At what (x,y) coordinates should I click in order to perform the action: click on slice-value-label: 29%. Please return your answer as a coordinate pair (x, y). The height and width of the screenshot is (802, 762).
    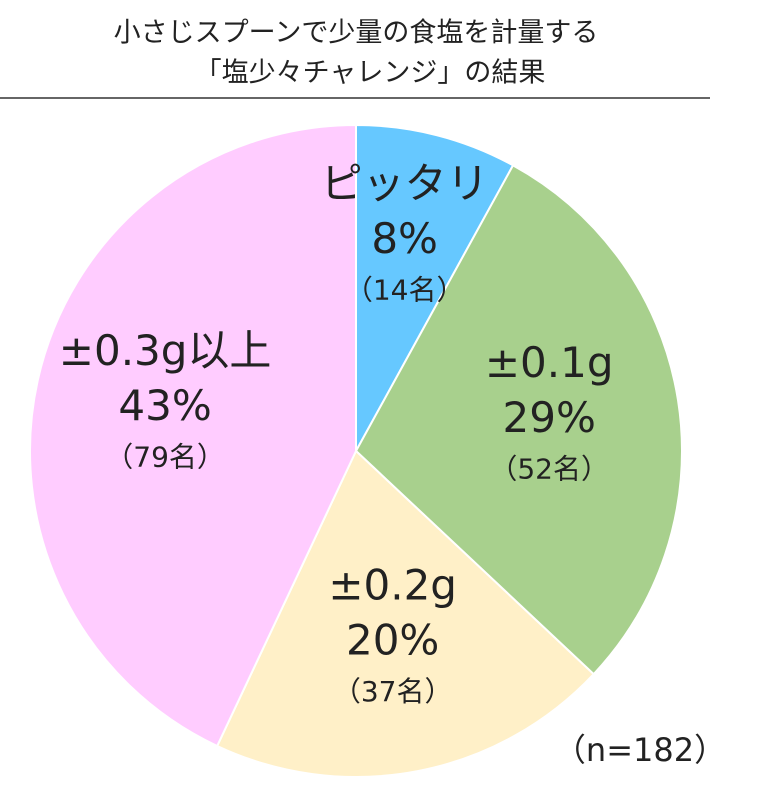
    Looking at the image, I should click on (549, 417).